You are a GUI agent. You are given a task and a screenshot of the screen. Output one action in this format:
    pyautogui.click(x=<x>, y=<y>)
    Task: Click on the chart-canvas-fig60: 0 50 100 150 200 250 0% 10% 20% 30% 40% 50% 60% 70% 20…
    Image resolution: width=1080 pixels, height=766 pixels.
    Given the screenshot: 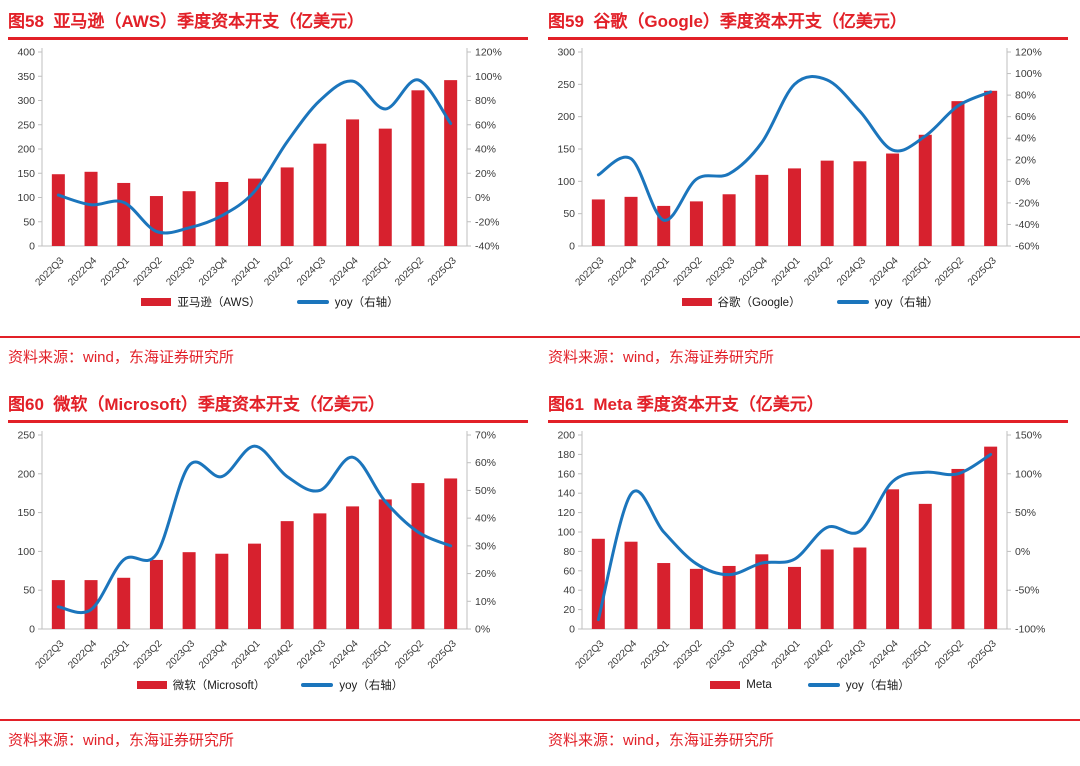 What is the action you would take?
    pyautogui.click(x=256, y=551)
    